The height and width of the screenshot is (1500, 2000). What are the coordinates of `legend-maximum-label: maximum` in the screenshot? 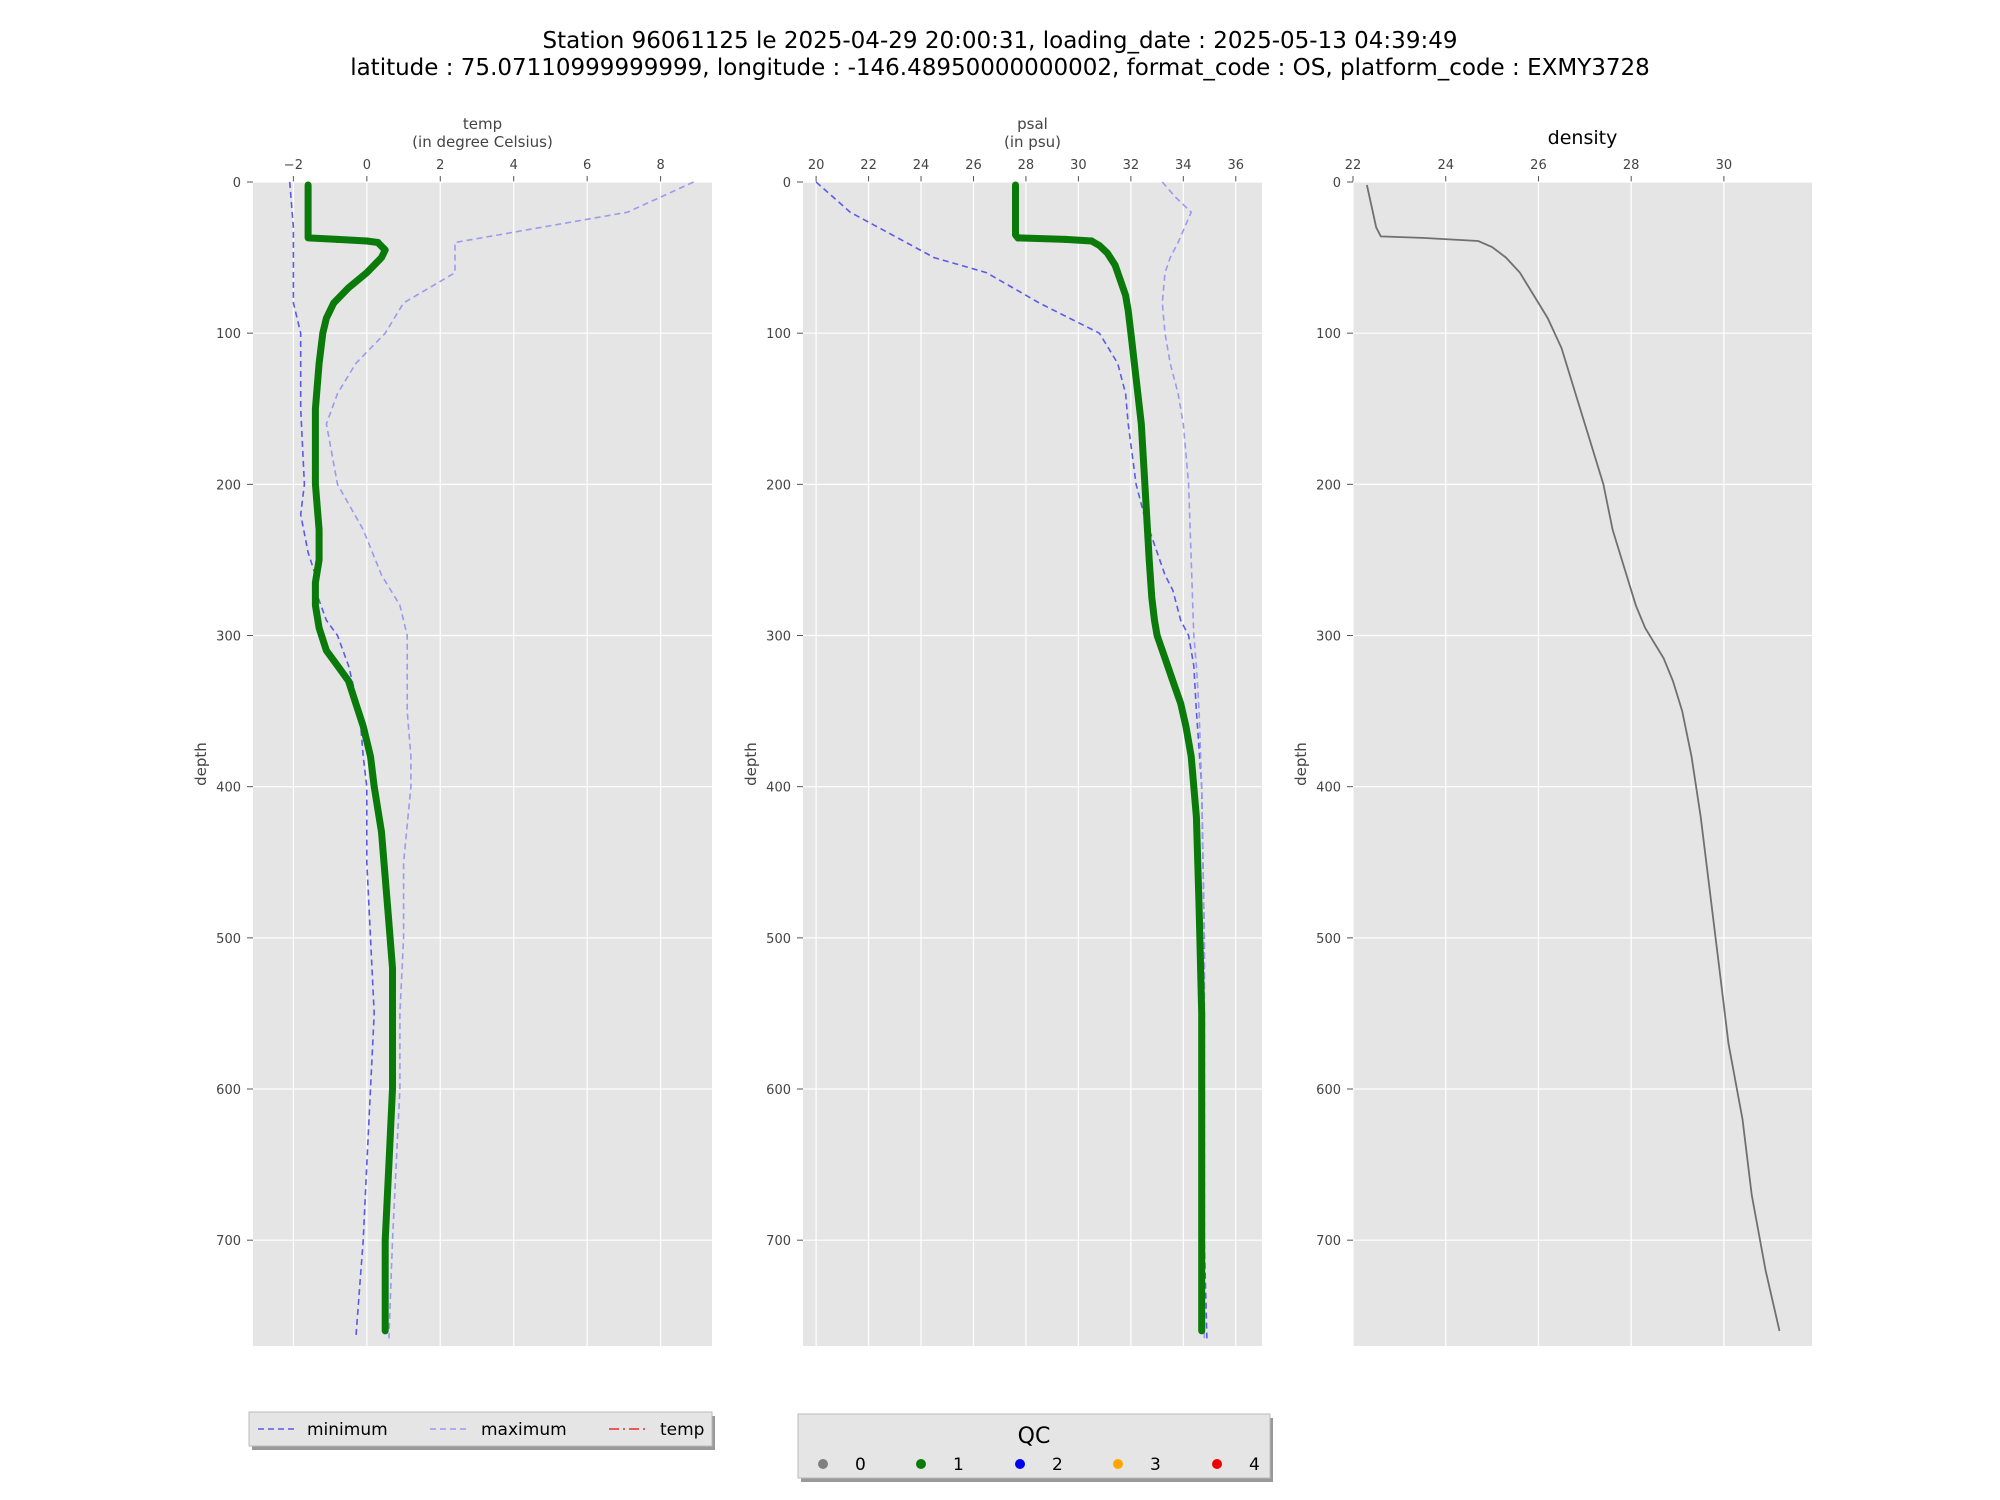 It's located at (524, 1430).